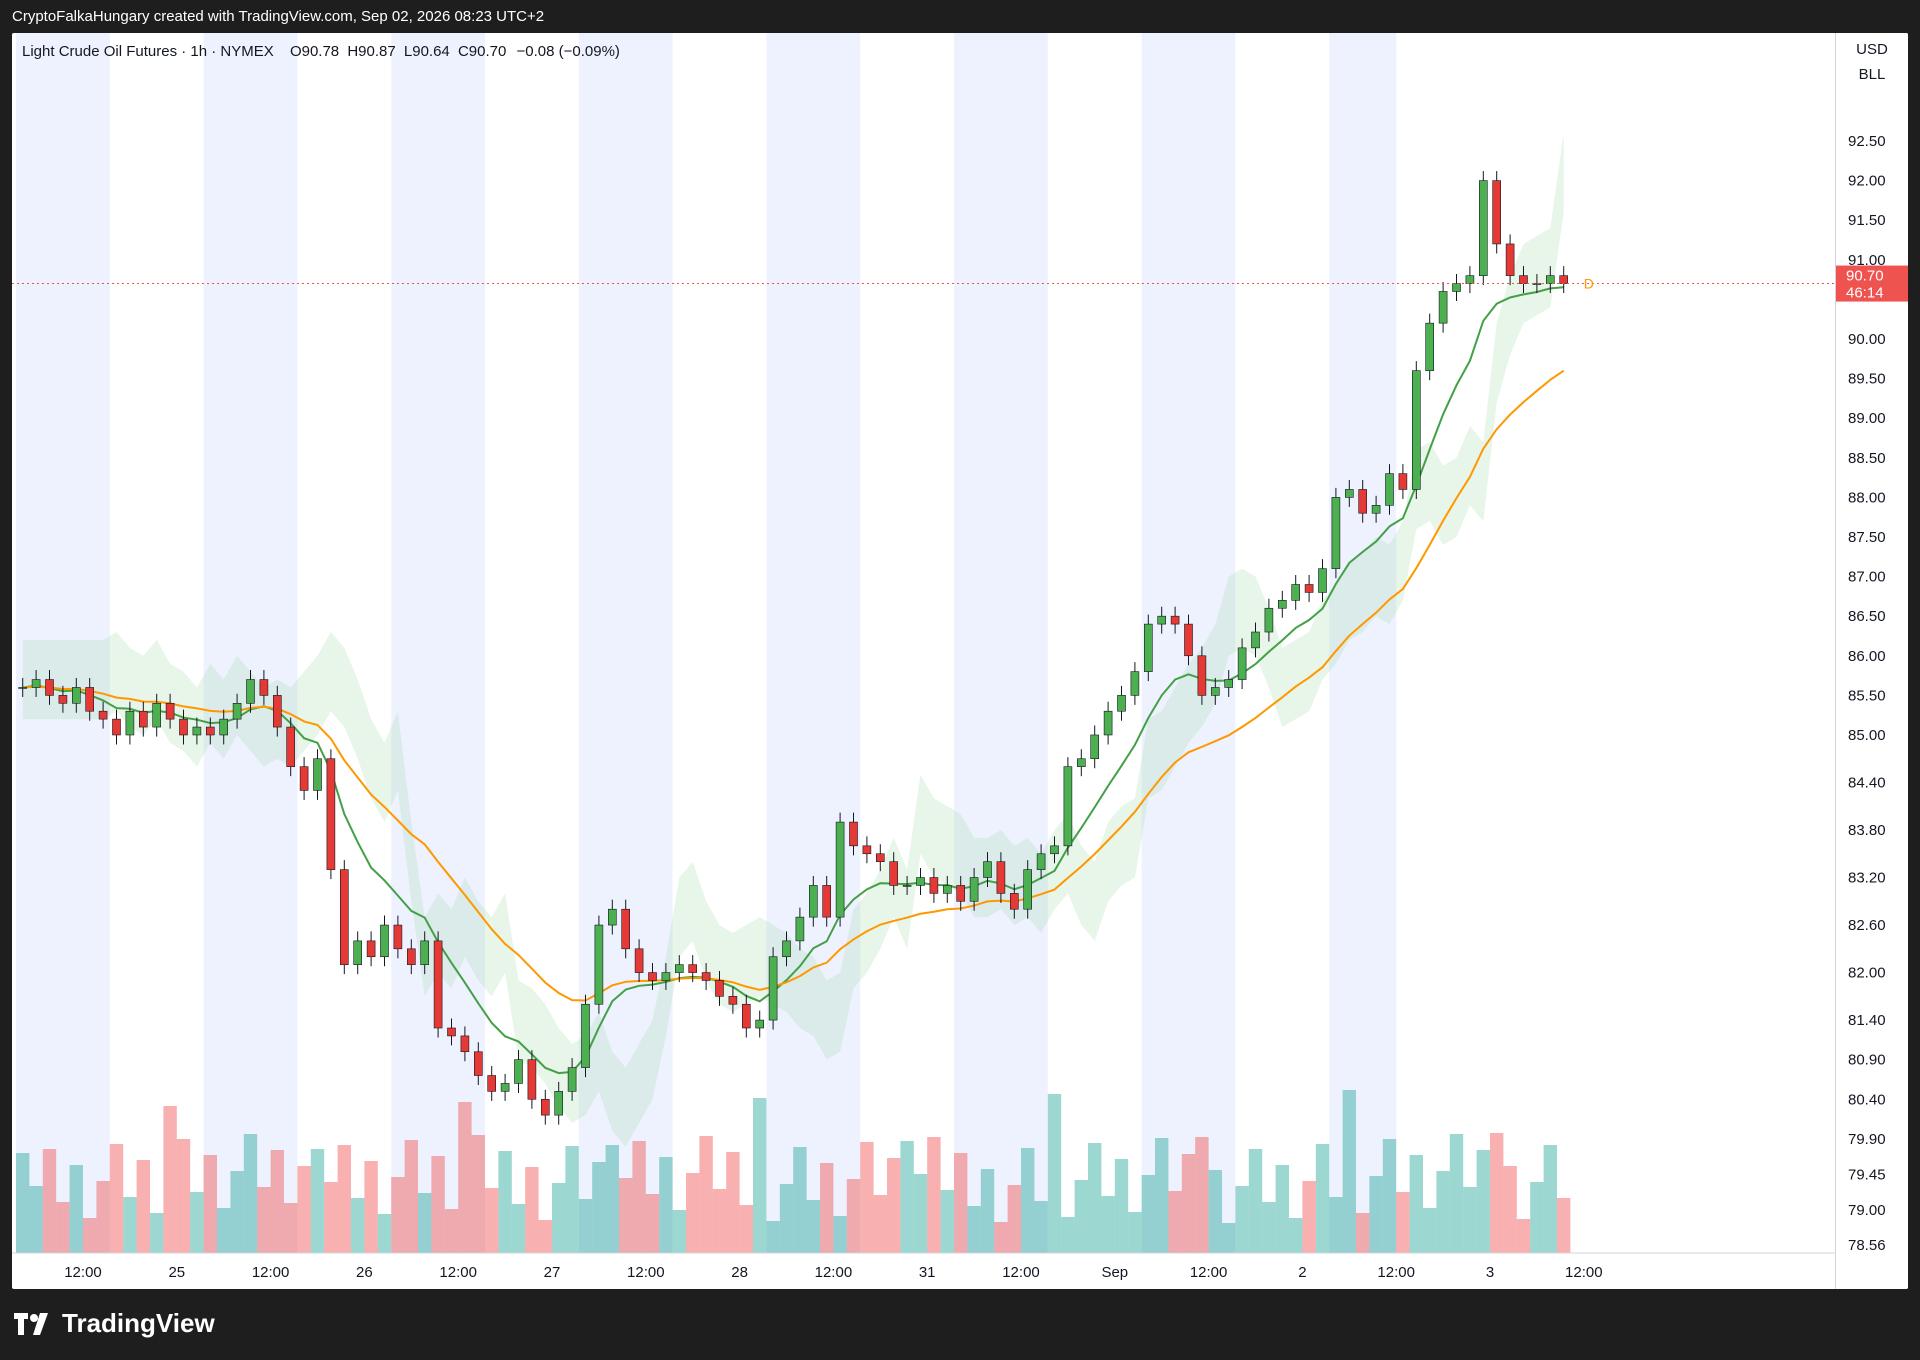 The height and width of the screenshot is (1360, 1920). I want to click on price-tick-label: 84.40, so click(1867, 782).